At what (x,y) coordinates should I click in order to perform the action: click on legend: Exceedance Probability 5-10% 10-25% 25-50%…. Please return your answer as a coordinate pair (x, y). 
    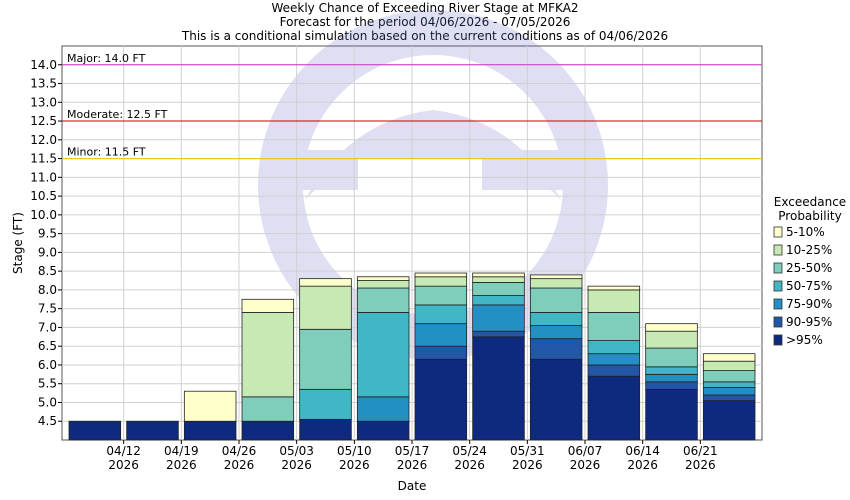
    Looking at the image, I should click on (809, 271).